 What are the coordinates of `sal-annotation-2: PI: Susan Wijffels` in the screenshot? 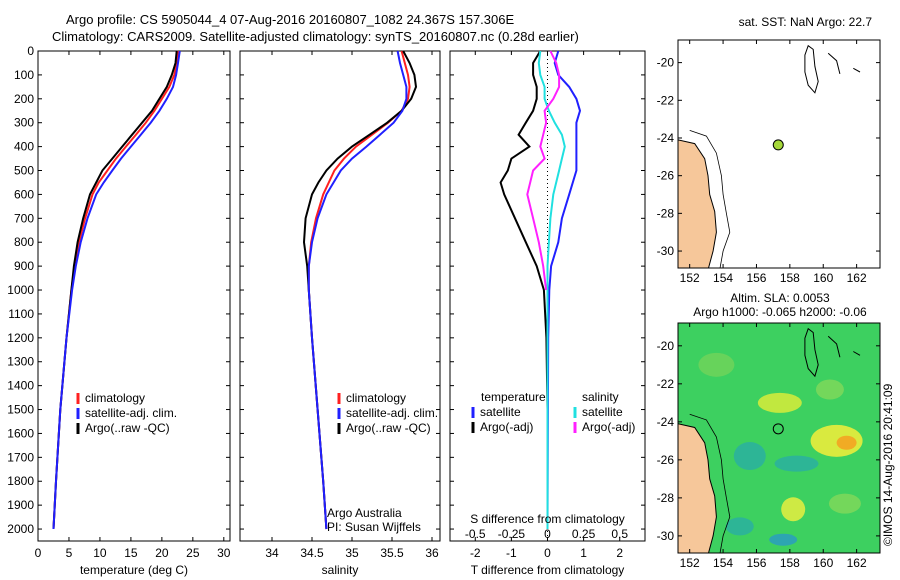 It's located at (374, 527).